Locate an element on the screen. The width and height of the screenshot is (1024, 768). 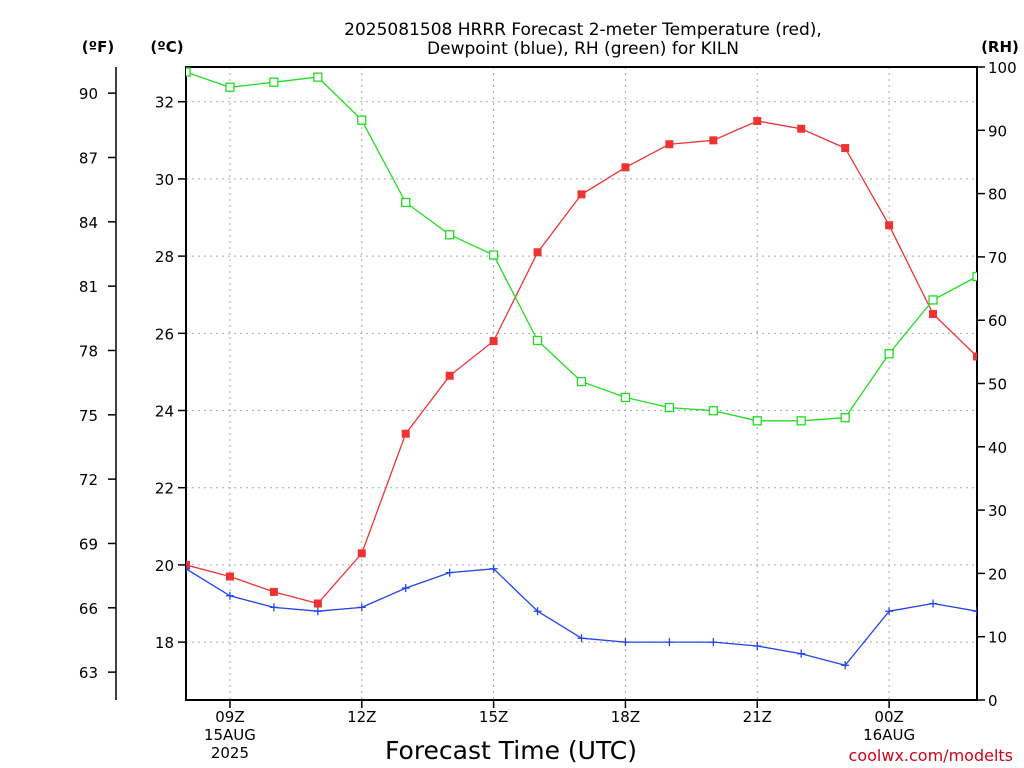
watermark: coolwx.com/modelts is located at coordinates (931, 755).